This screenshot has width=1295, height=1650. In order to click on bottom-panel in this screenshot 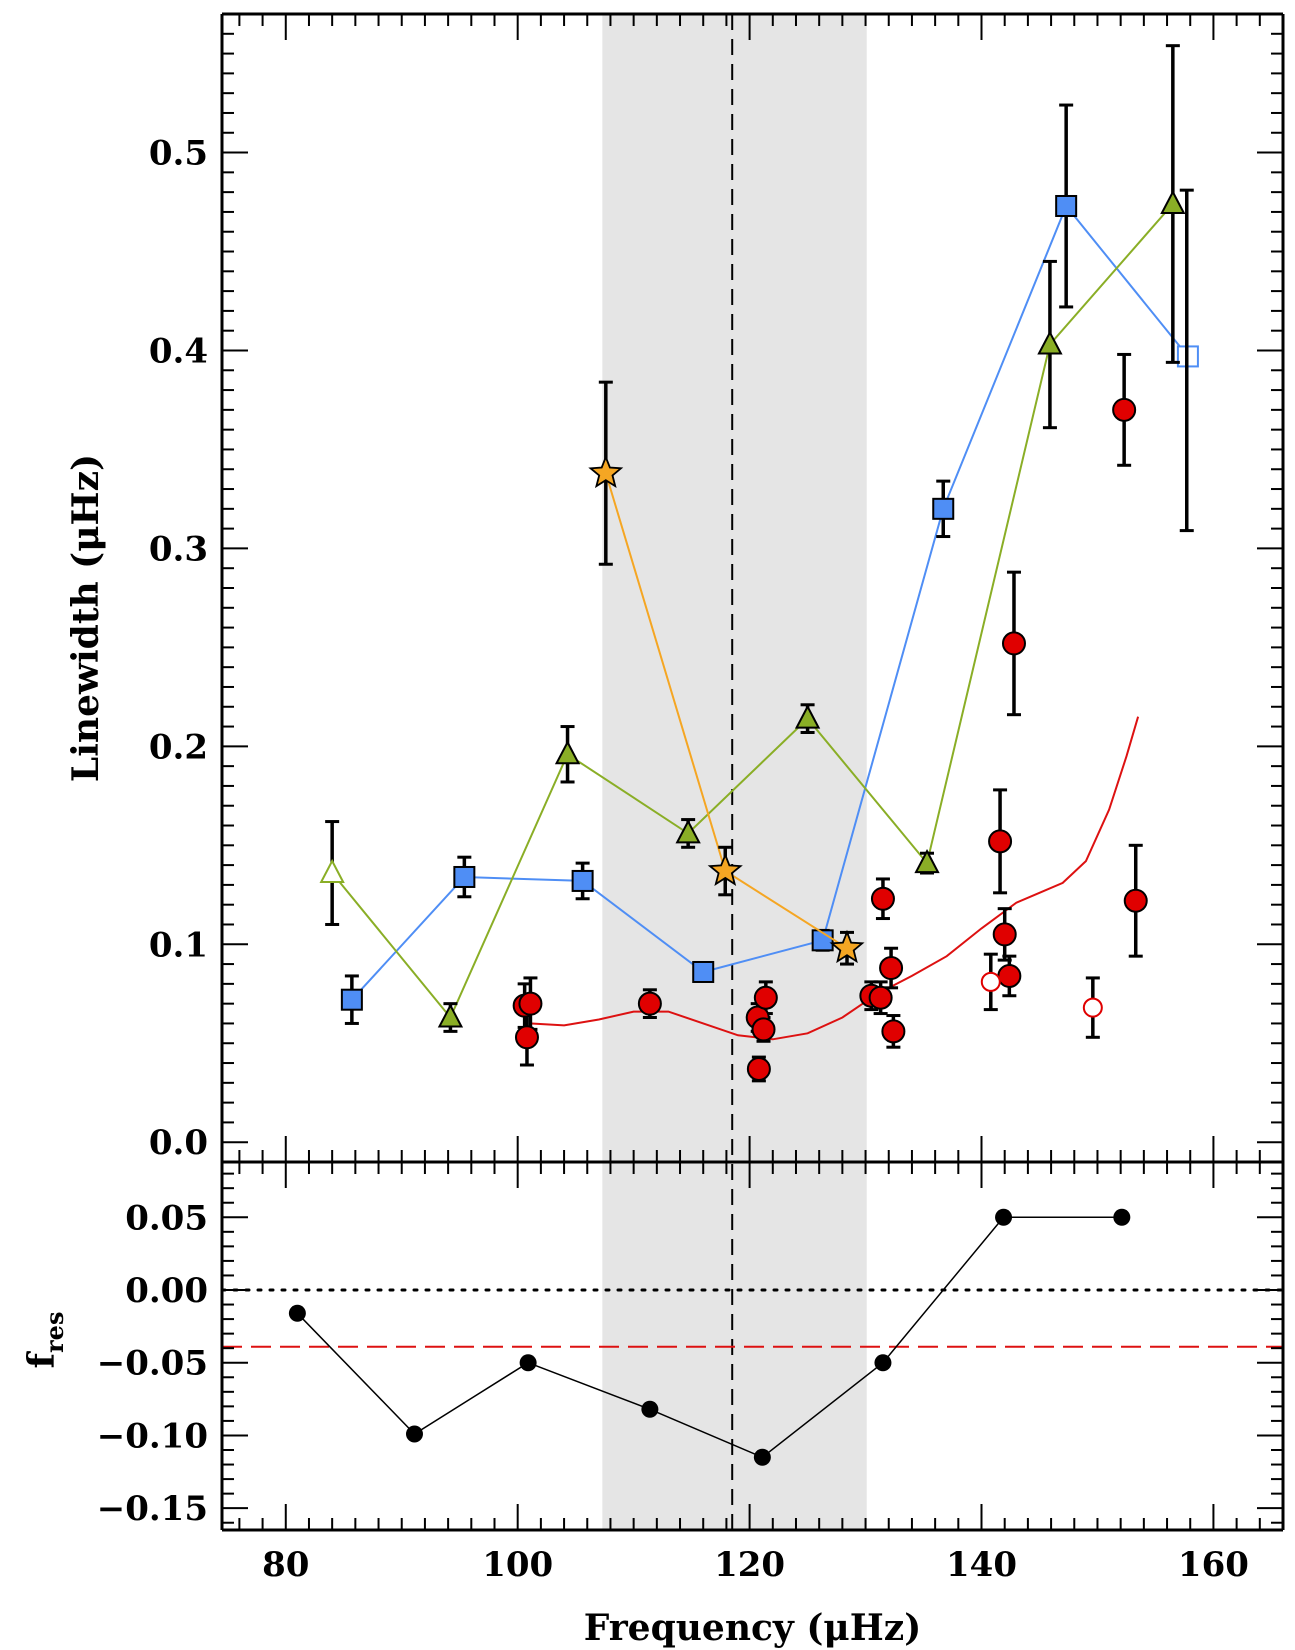, I will do `click(752, 1337)`.